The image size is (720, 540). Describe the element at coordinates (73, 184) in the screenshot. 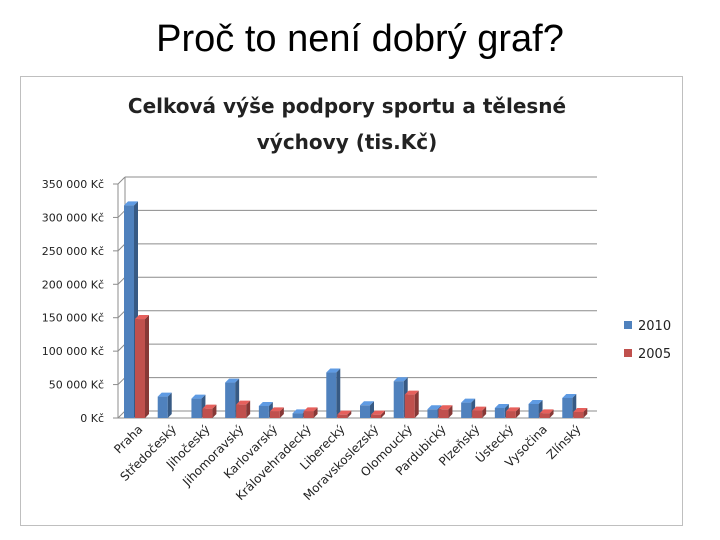

I see `y-tick-label: 350 000 Kč` at that location.